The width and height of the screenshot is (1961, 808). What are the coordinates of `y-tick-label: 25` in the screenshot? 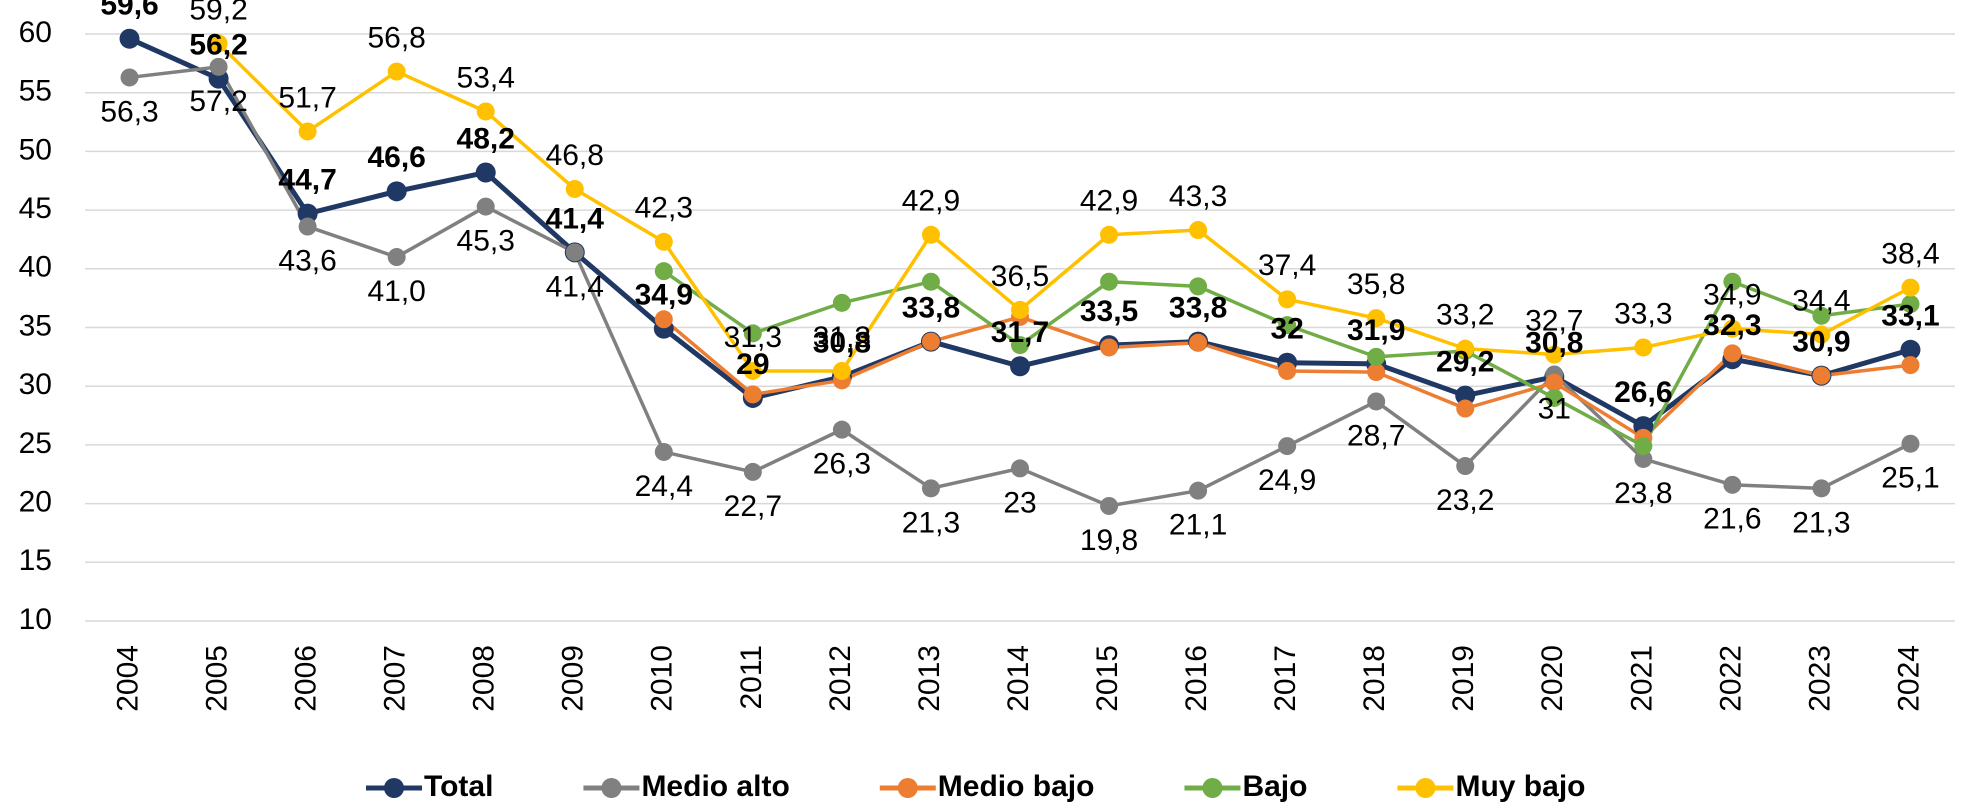 It's located at (35, 443).